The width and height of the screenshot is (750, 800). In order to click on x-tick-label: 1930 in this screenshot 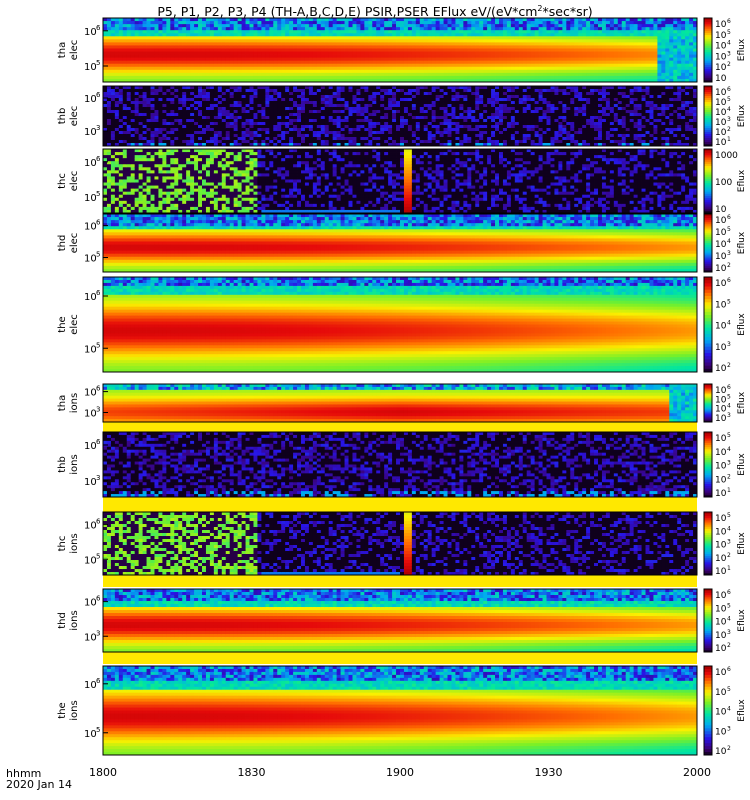, I will do `click(549, 772)`.